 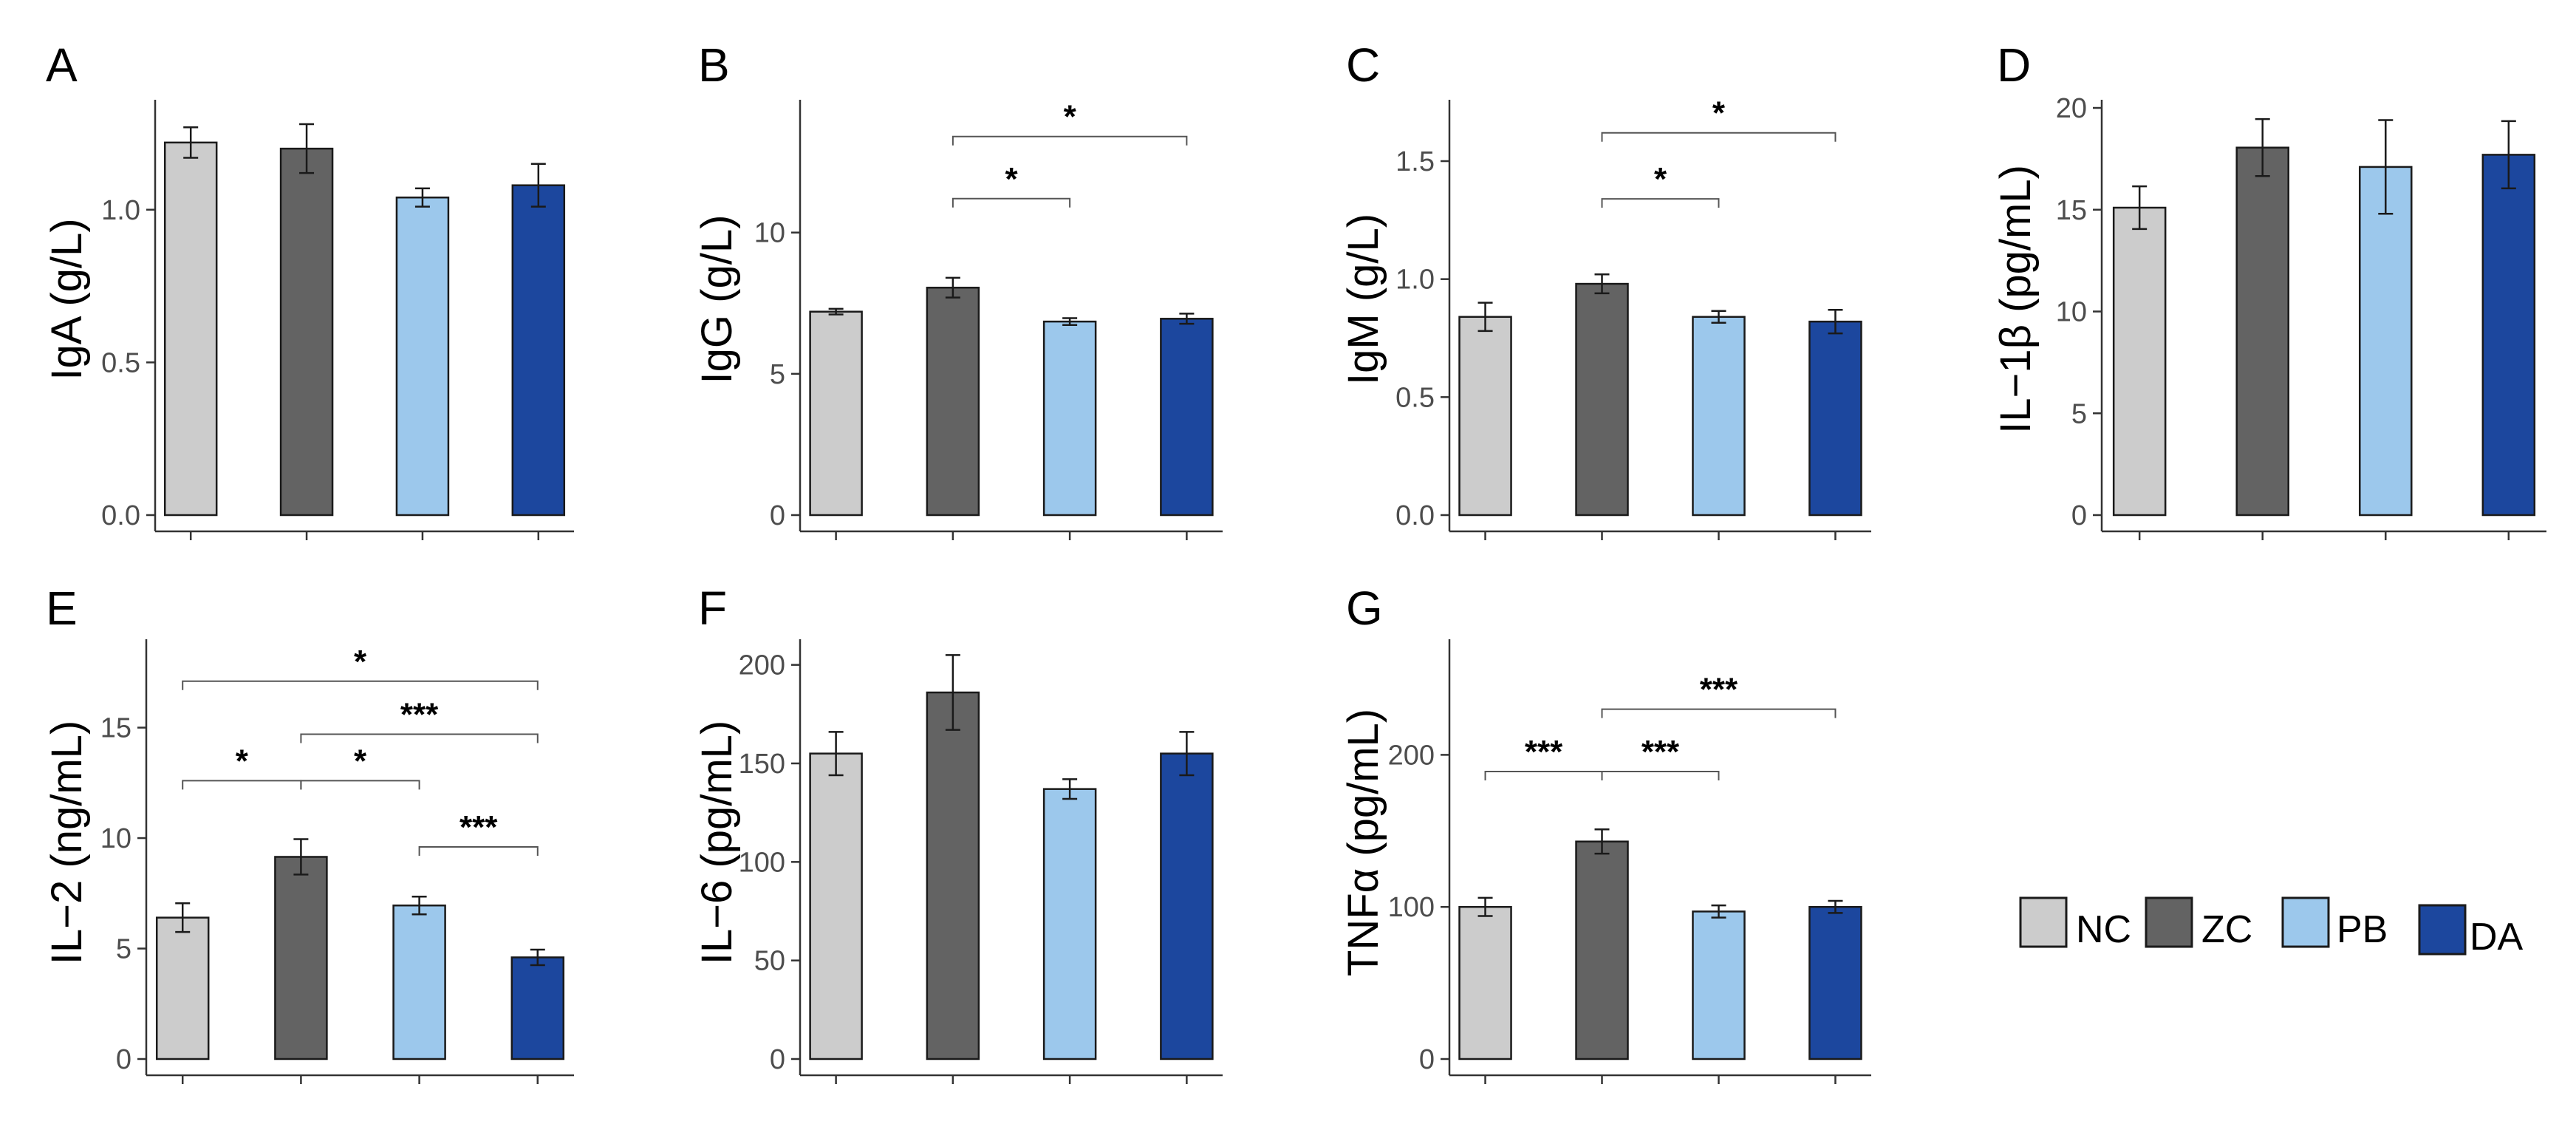 What do you see at coordinates (67, 842) in the screenshot?
I see `y-axis-title: IL−2 (ng/mL)` at bounding box center [67, 842].